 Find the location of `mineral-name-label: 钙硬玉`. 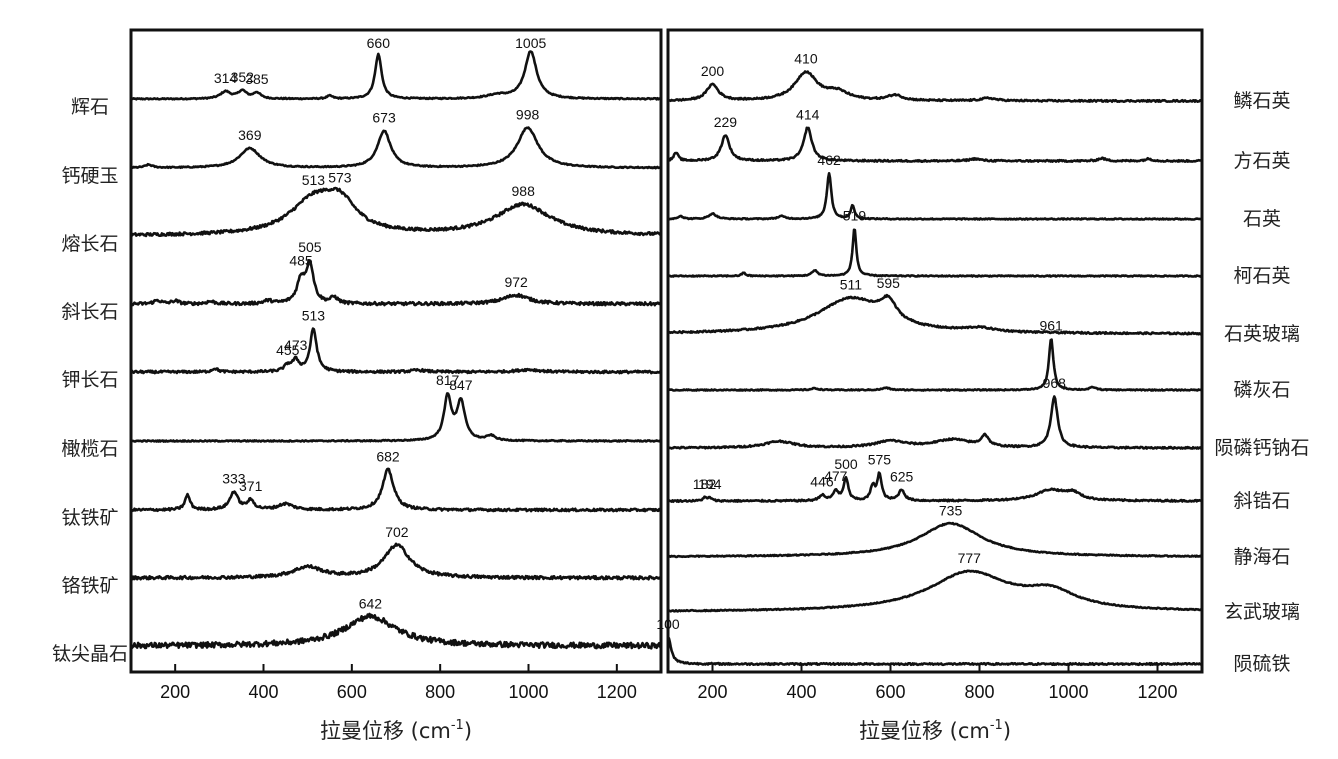

mineral-name-label: 钙硬玉 is located at coordinates (89, 176).